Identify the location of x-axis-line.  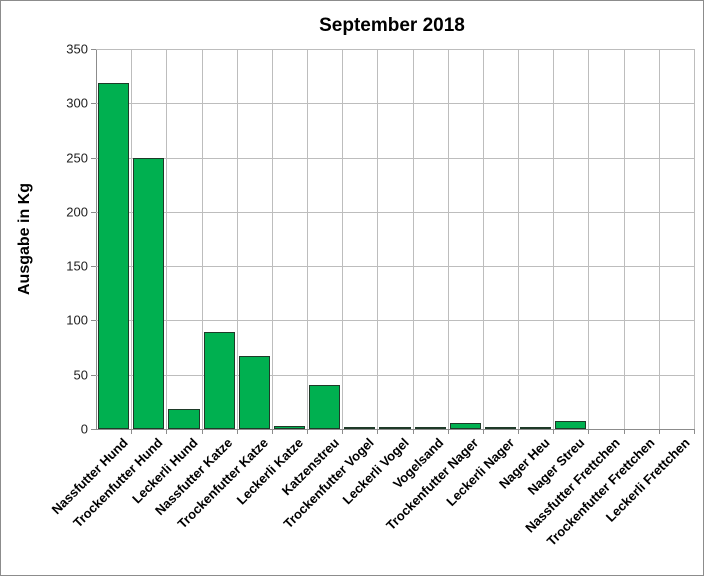
(395, 429).